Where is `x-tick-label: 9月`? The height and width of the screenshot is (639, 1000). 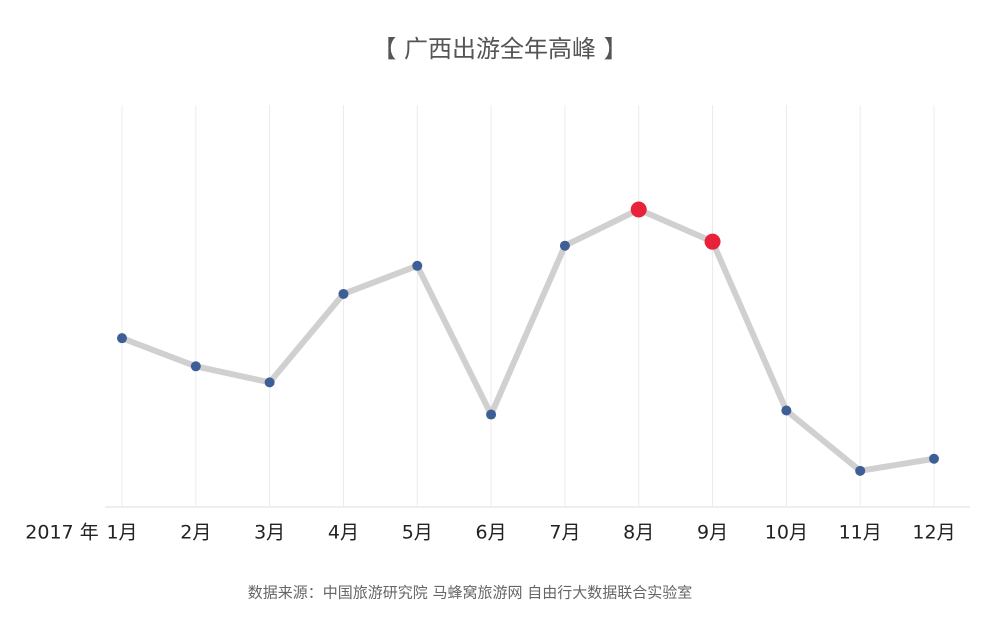 x-tick-label: 9月 is located at coordinates (712, 533).